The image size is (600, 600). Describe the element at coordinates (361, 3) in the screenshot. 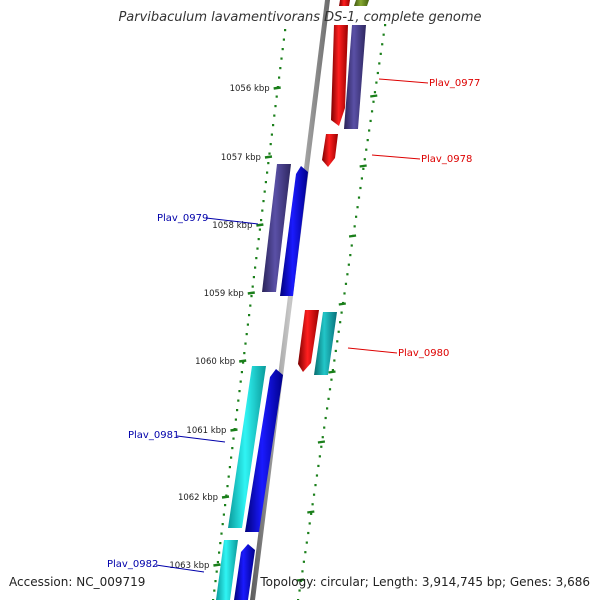

I see `gene-bar-olive-top` at that location.